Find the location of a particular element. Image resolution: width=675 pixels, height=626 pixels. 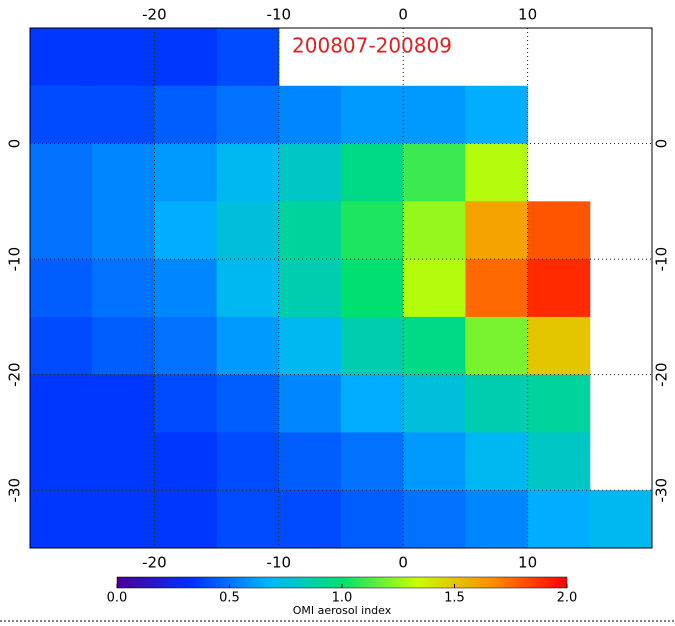

x-tick-label-top: 0 is located at coordinates (403, 15).